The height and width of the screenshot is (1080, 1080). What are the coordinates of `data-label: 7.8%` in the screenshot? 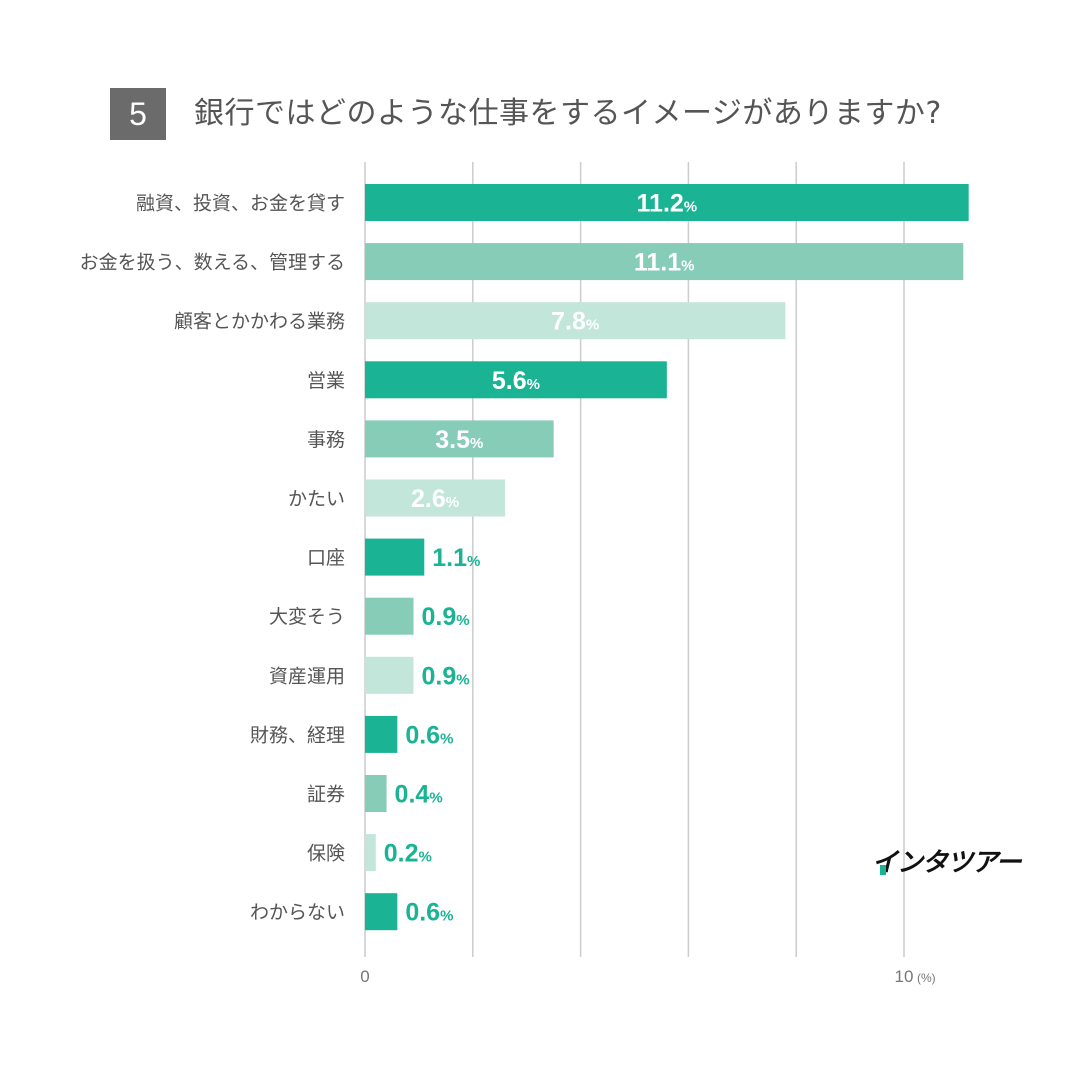 It's located at (575, 322).